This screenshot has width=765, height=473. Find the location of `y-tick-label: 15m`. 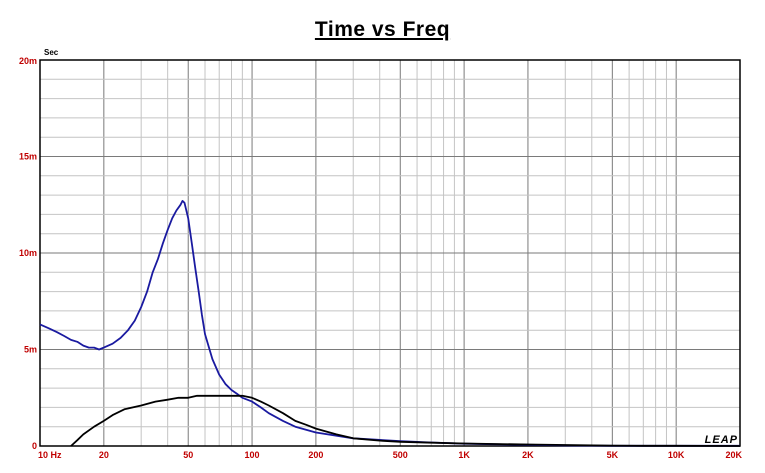

y-tick-label: 15m is located at coordinates (28, 157).